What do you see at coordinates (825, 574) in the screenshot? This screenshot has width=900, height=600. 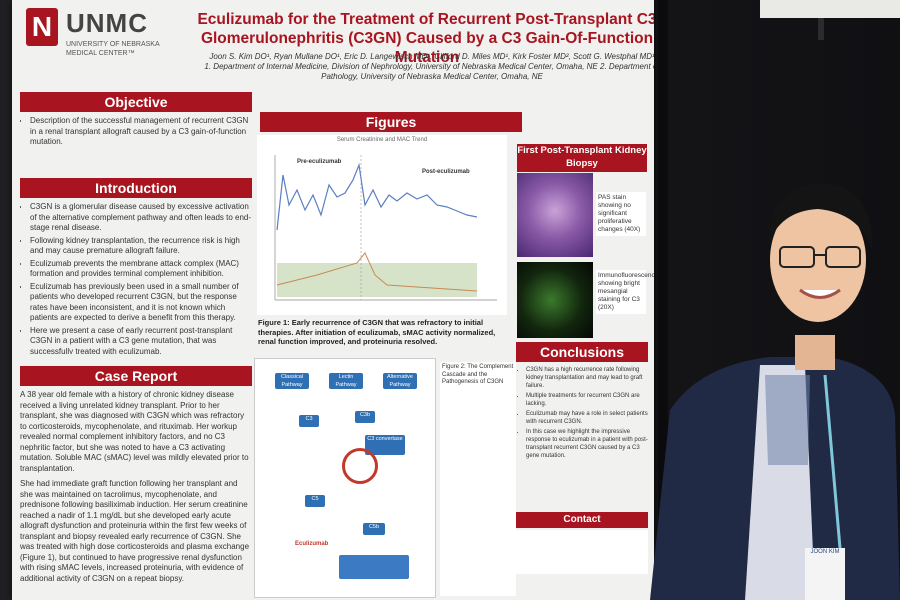 I see `name-badge: JOON KIM` at bounding box center [825, 574].